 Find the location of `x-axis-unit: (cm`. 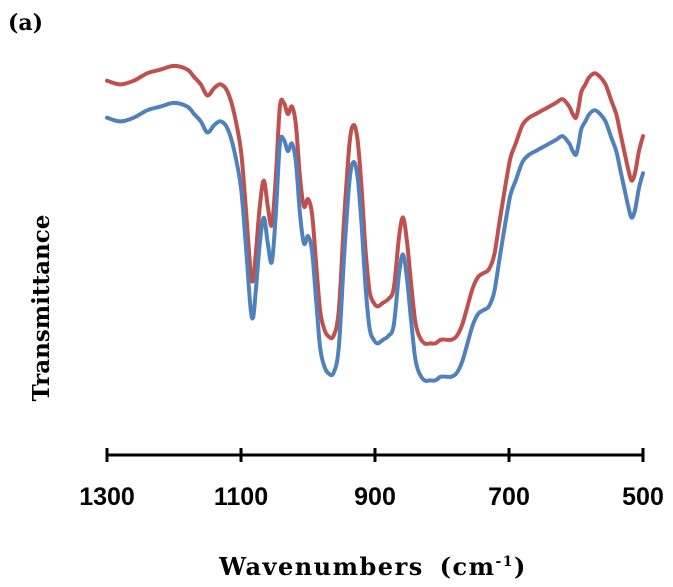

x-axis-unit: (cm is located at coordinates (468, 566).